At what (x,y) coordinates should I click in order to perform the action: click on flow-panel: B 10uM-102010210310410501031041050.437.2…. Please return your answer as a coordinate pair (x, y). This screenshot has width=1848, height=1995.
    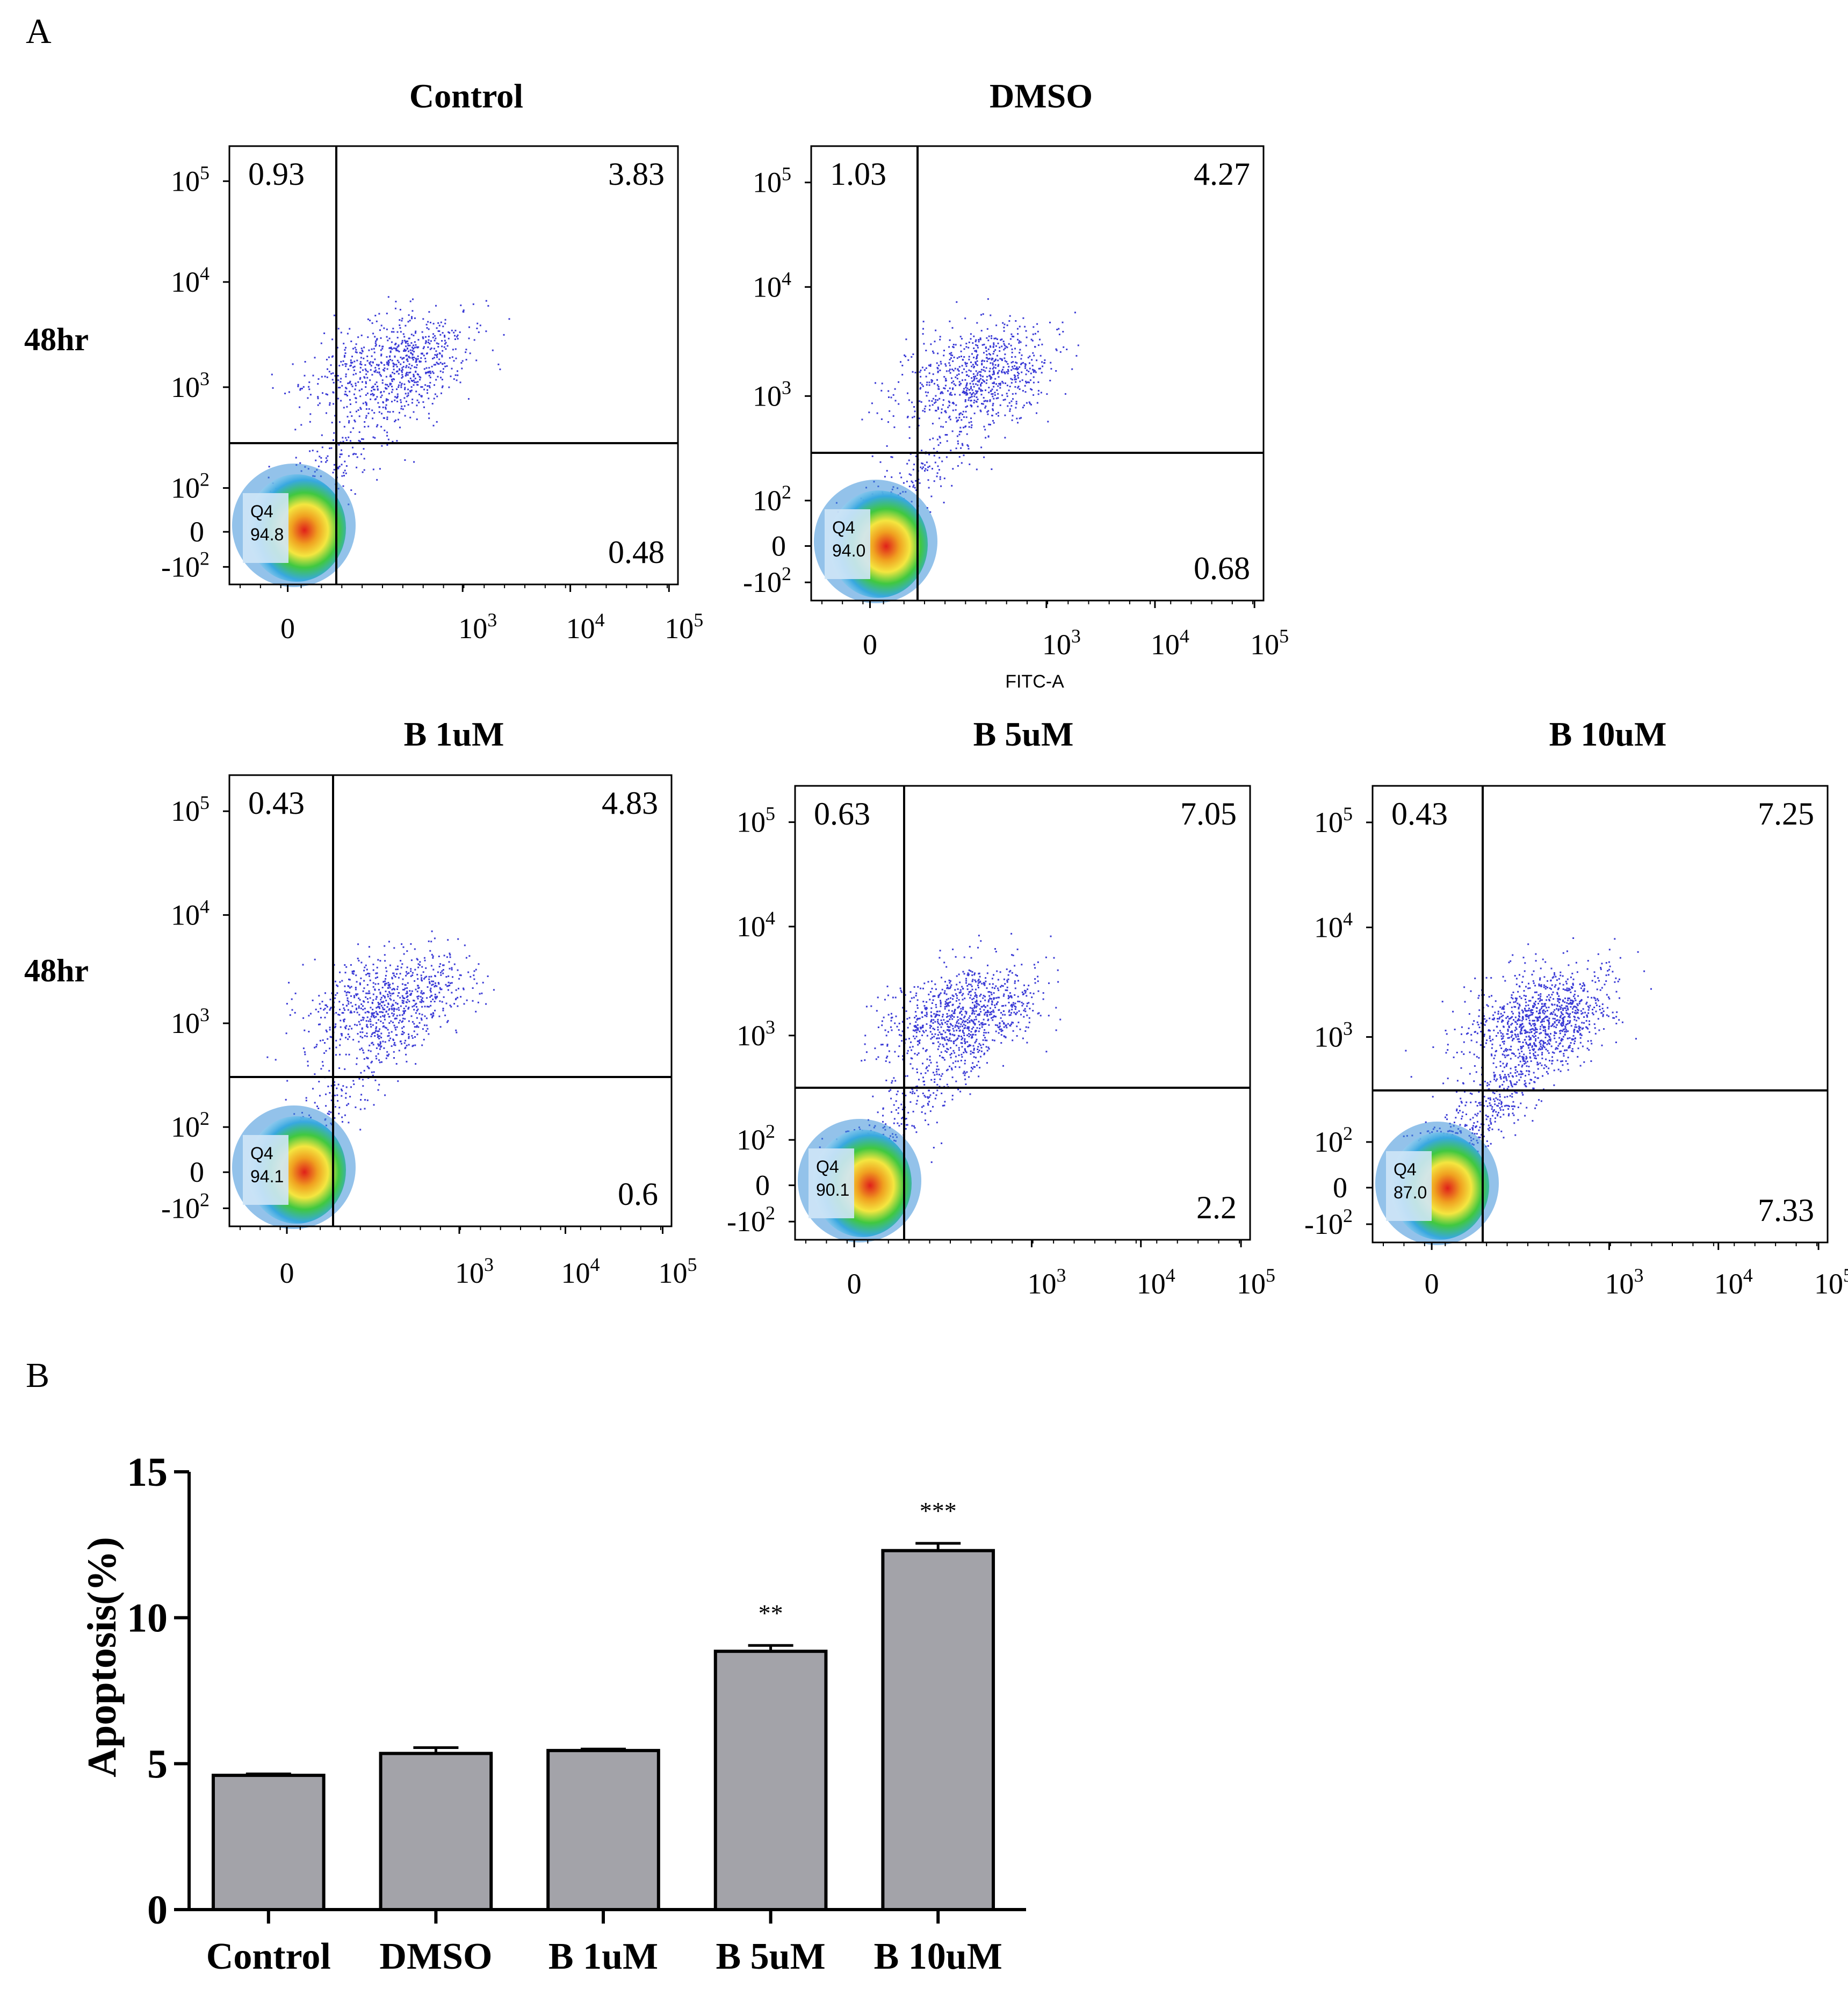
    Looking at the image, I should click on (1576, 1007).